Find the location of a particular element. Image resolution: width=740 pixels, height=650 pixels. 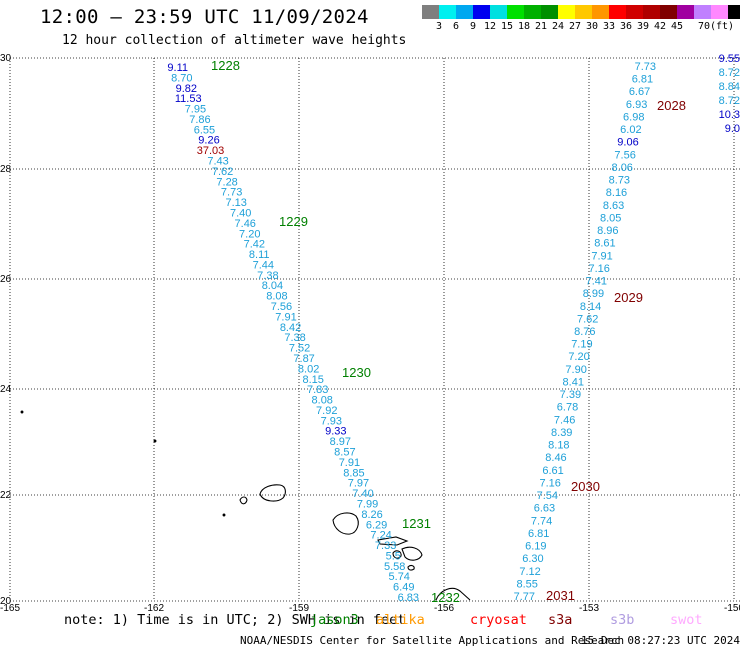

colorbar-tick-label: 6 is located at coordinates (456, 26).